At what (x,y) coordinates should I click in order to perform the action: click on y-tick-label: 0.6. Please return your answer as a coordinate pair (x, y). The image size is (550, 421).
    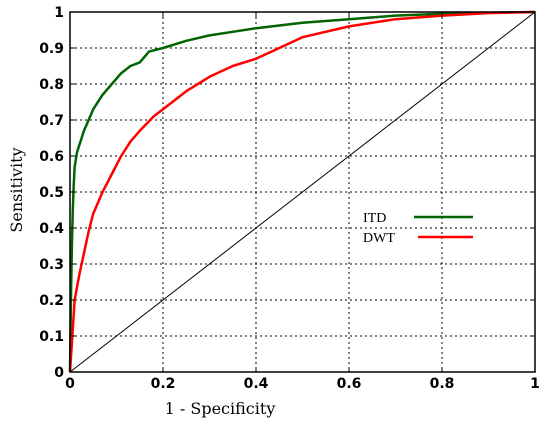
    Looking at the image, I should click on (51, 157).